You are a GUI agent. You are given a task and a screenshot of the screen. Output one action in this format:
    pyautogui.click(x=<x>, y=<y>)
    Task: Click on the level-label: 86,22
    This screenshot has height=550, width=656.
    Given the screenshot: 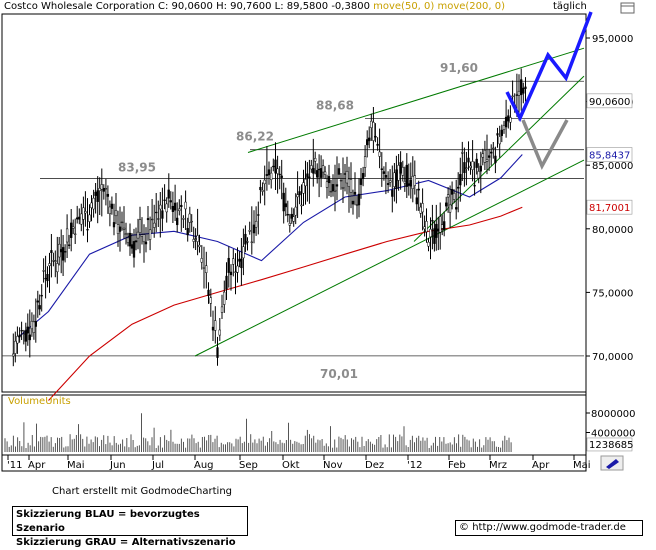 What is the action you would take?
    pyautogui.click(x=255, y=137)
    